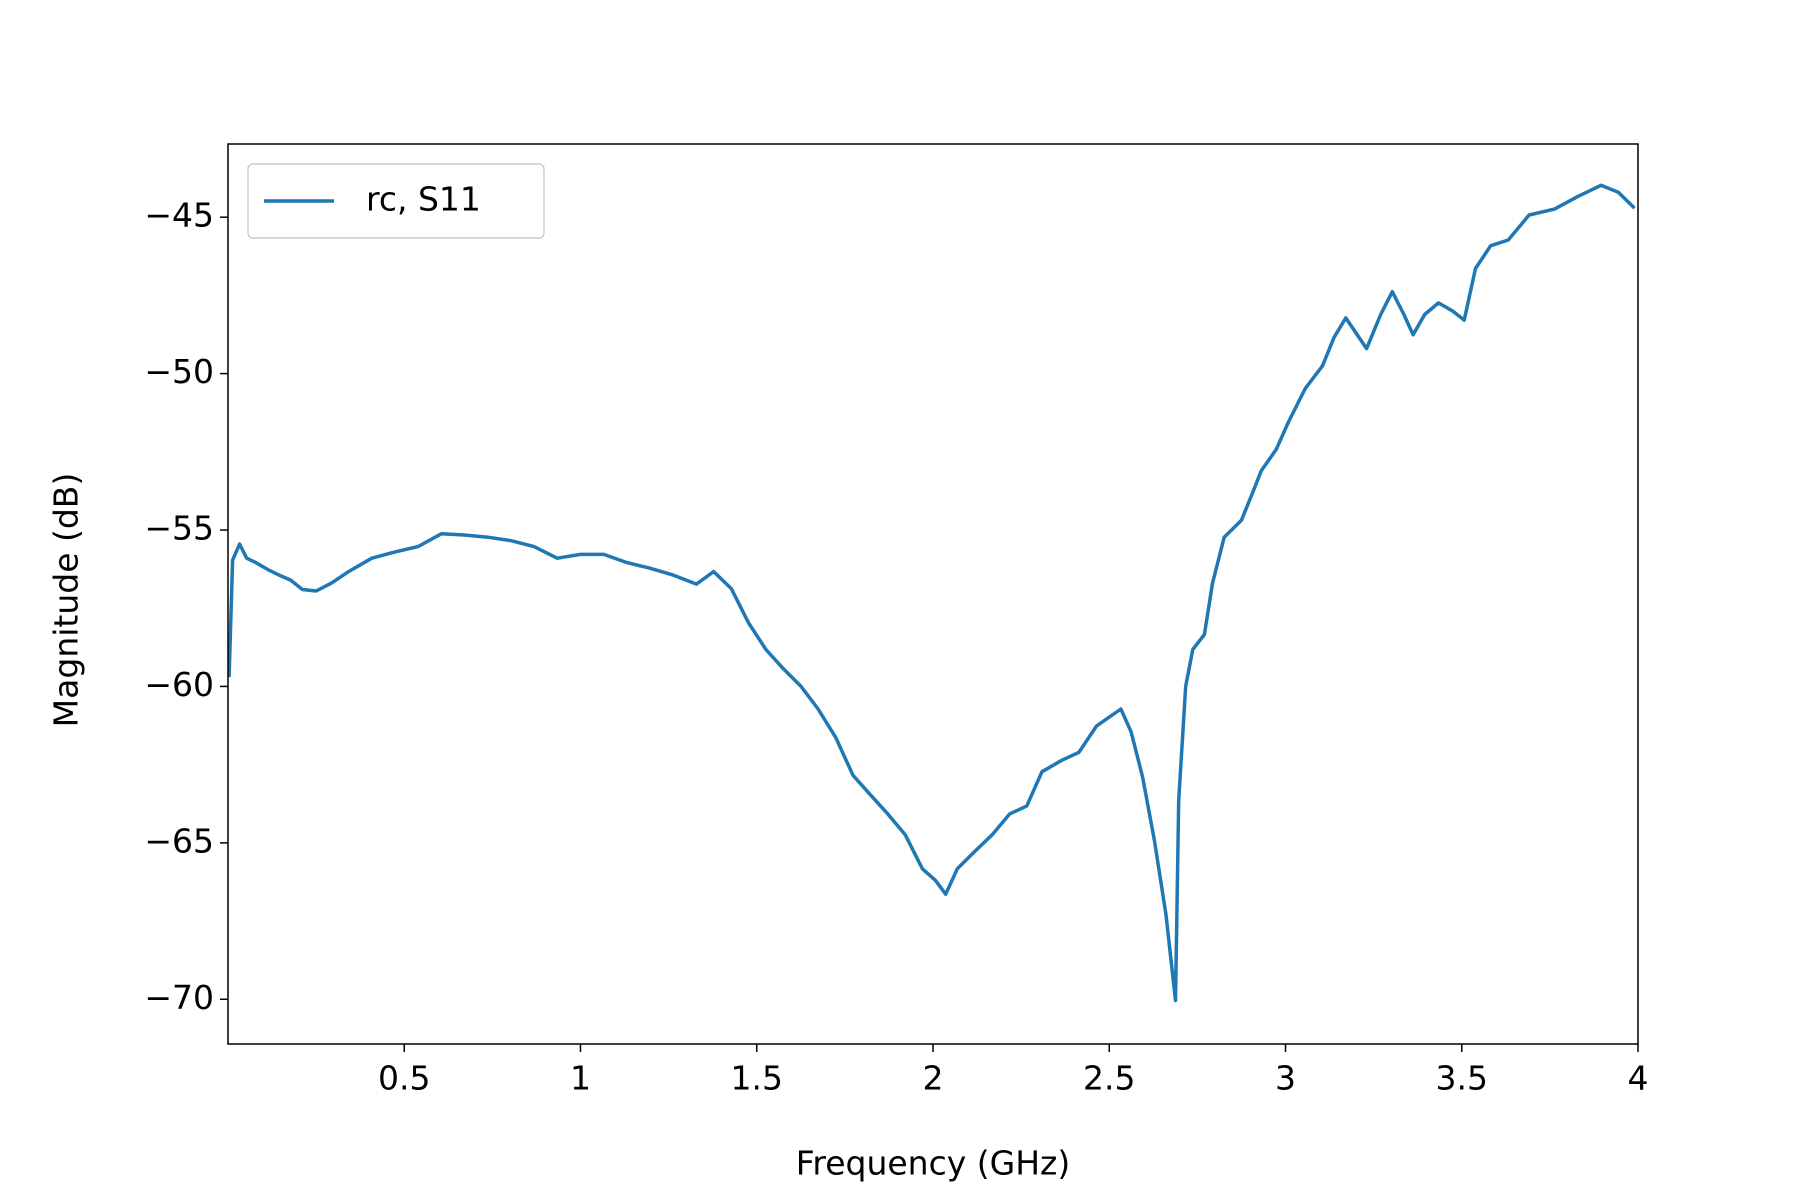  What do you see at coordinates (580, 1078) in the screenshot?
I see `x-tick-label: 1` at bounding box center [580, 1078].